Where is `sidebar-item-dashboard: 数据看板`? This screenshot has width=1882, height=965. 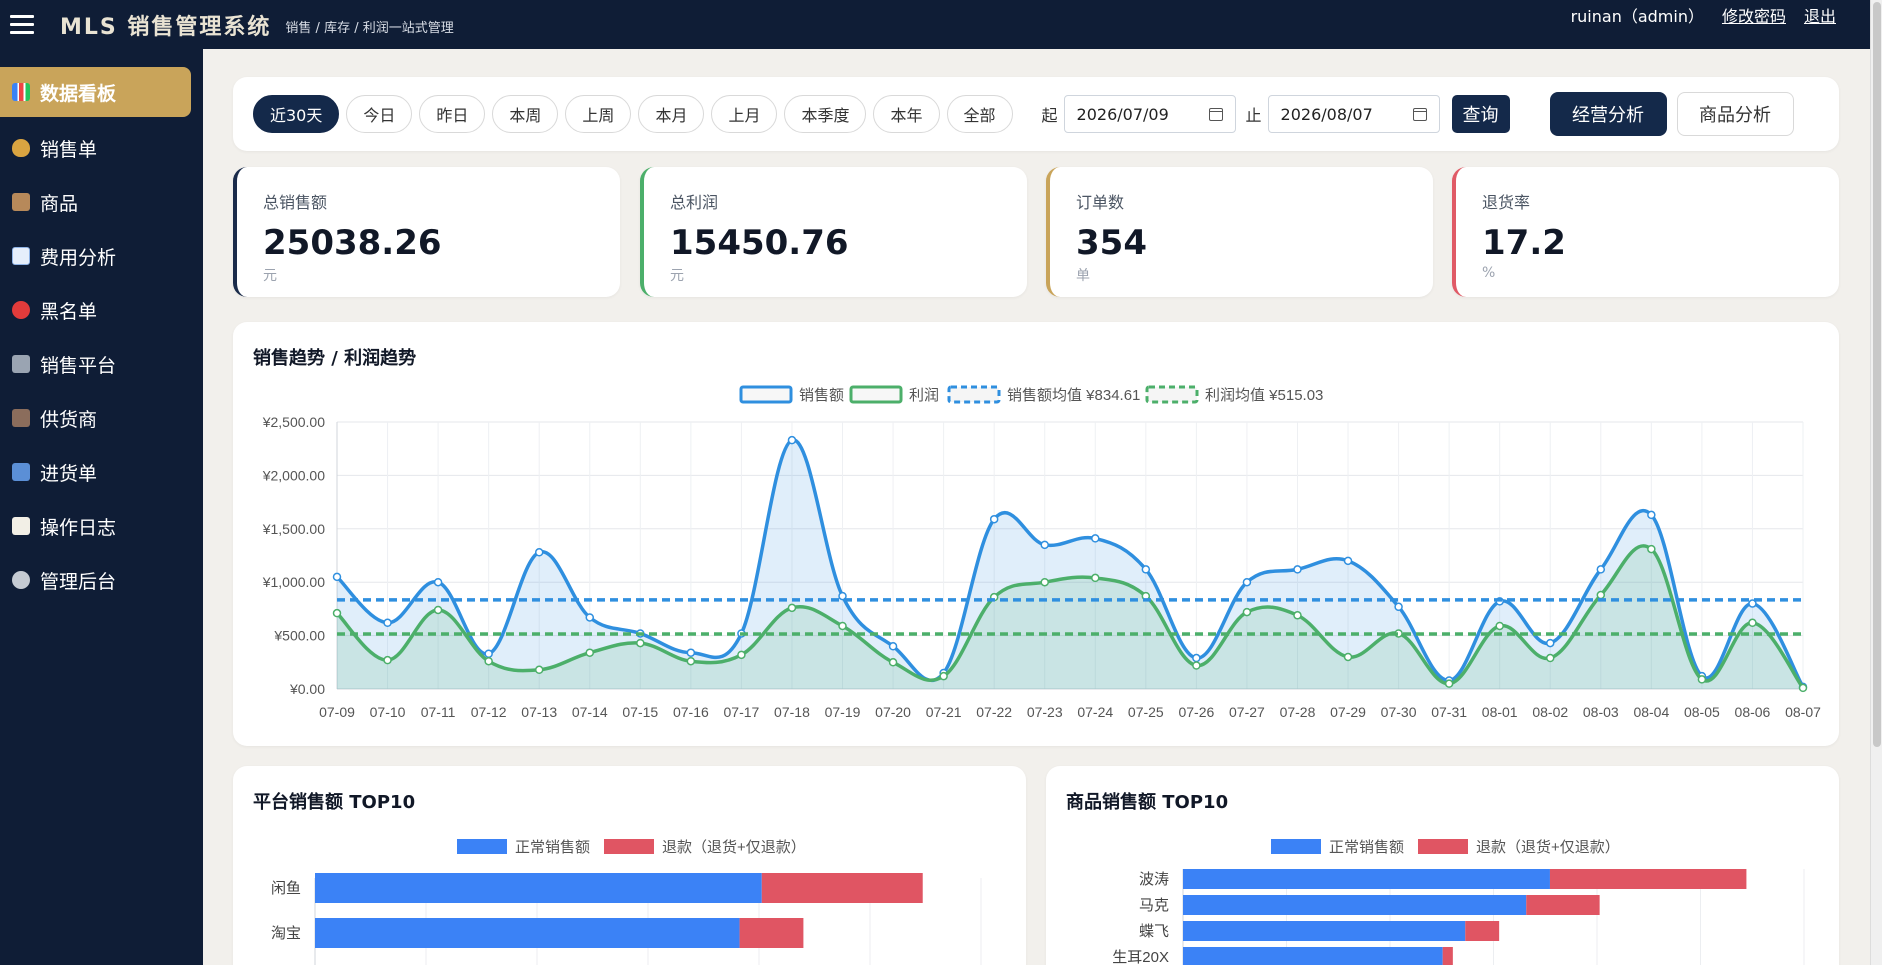 sidebar-item-dashboard: 数据看板 is located at coordinates (95, 92).